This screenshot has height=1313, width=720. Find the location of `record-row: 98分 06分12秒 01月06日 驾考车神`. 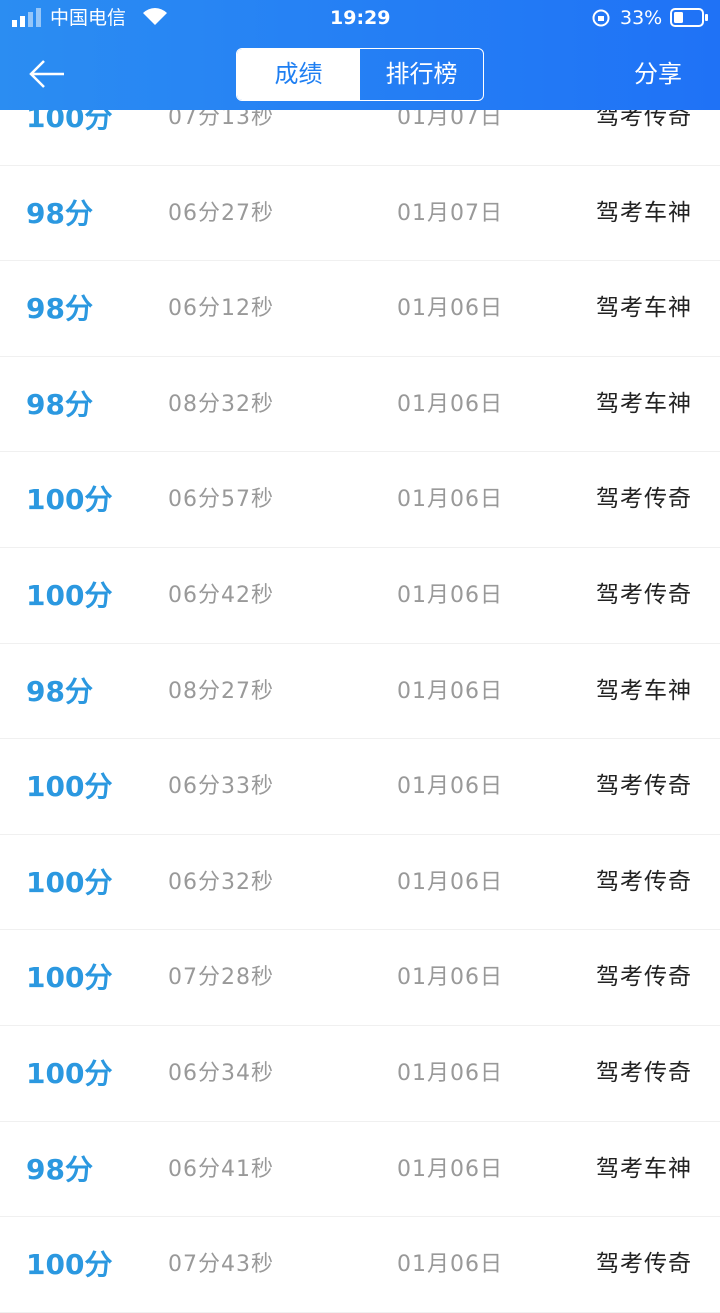

record-row: 98分 06分12秒 01月06日 驾考车神 is located at coordinates (360, 309).